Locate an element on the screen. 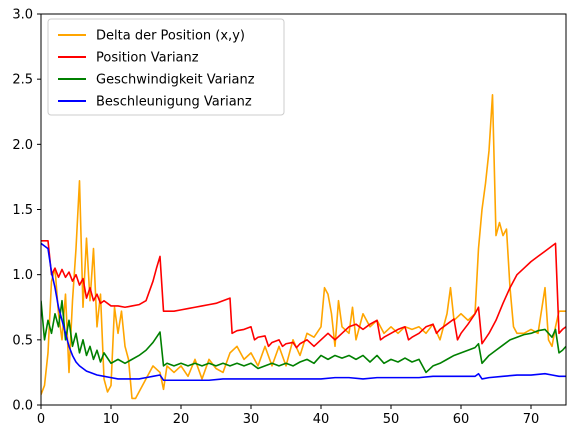 The width and height of the screenshot is (571, 436). y-tick-label: 3.0 is located at coordinates (22, 15).